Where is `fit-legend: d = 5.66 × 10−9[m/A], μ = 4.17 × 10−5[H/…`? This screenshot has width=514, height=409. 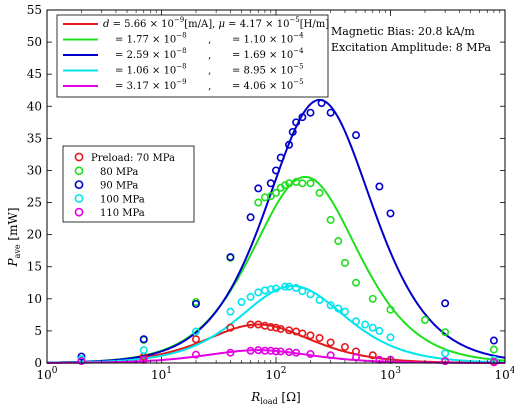 fit-legend: d = 5.66 × 10−9[m/A], μ = 4.17 × 10−5[H/… is located at coordinates (192, 56).